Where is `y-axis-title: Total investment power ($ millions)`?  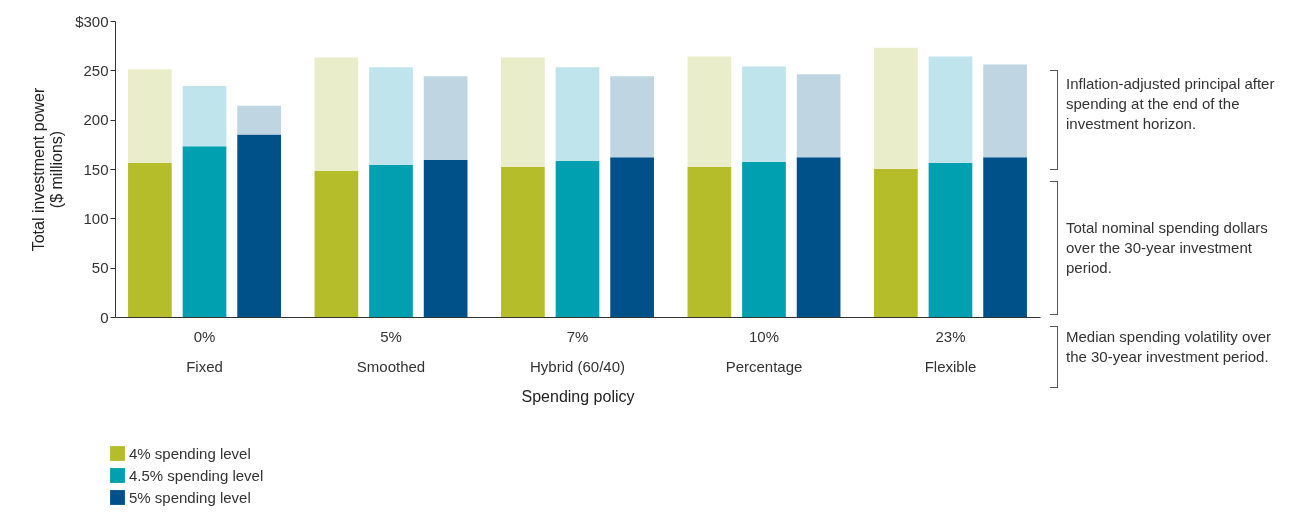 y-axis-title: Total investment power ($ millions) is located at coordinates (48, 169).